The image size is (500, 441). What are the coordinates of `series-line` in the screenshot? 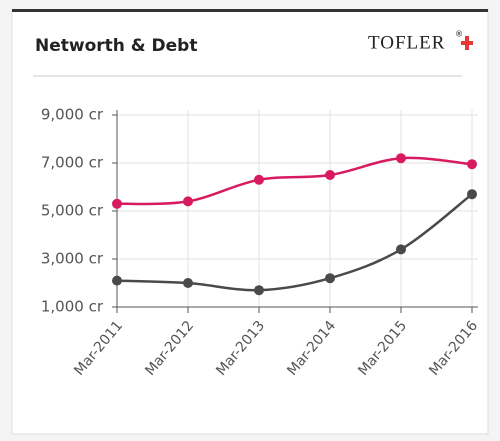 It's located at (294, 181).